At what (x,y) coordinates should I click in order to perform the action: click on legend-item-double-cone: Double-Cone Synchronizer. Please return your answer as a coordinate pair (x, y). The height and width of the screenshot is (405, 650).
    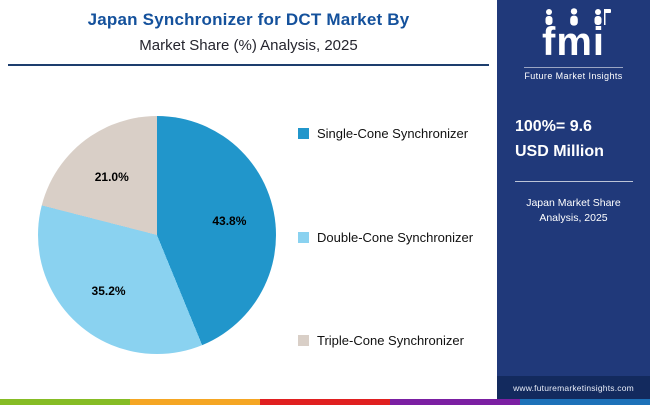
    Looking at the image, I should click on (385, 237).